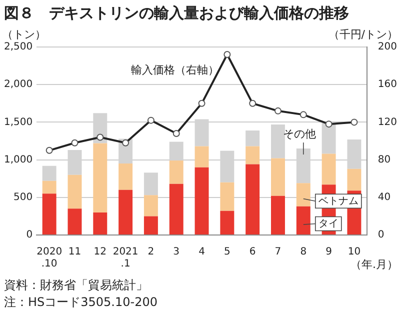  What do you see at coordinates (363, 34) in the screenshot?
I see `y2-axis-title: （千円/トン）` at bounding box center [363, 34].